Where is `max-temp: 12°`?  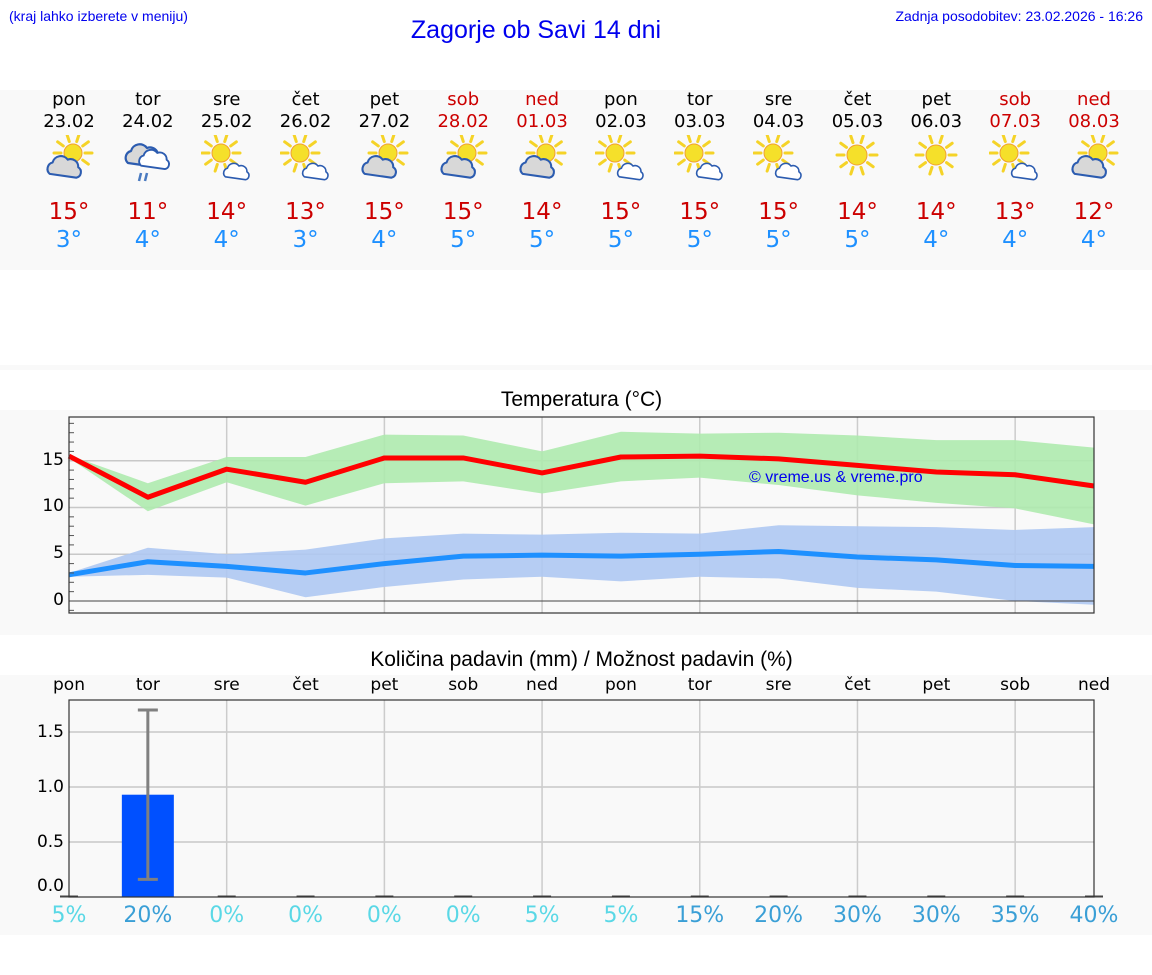 max-temp: 12° is located at coordinates (1094, 212).